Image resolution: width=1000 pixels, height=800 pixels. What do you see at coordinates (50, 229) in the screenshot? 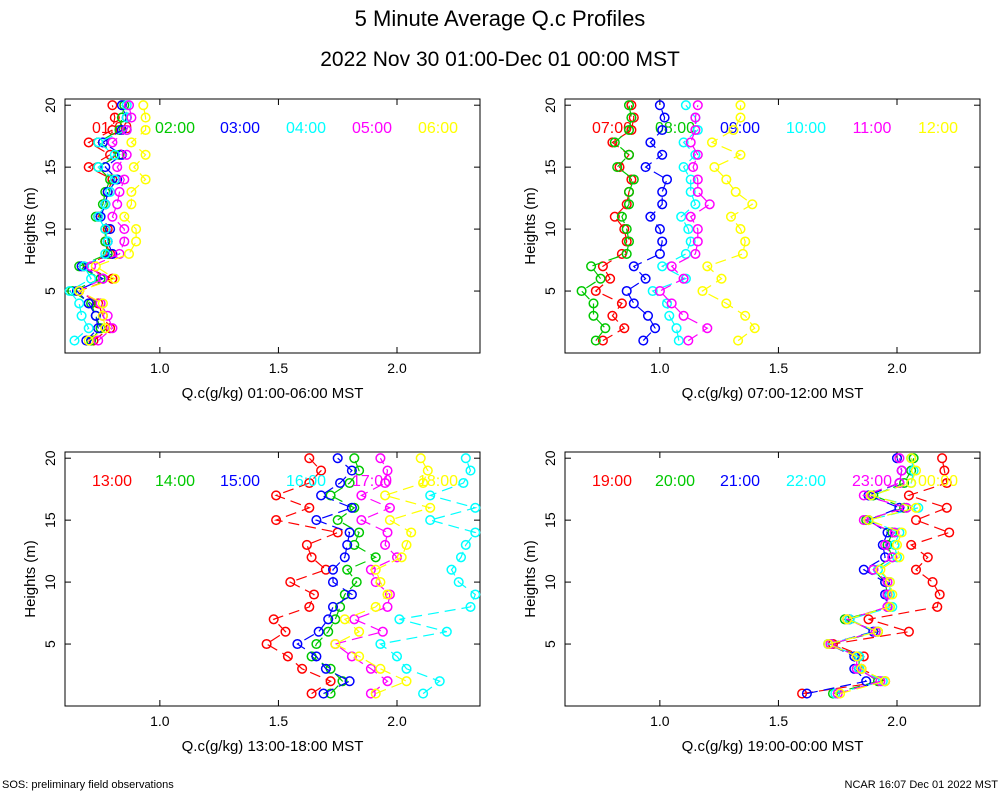
I see `y-tick-label: 10` at bounding box center [50, 229].